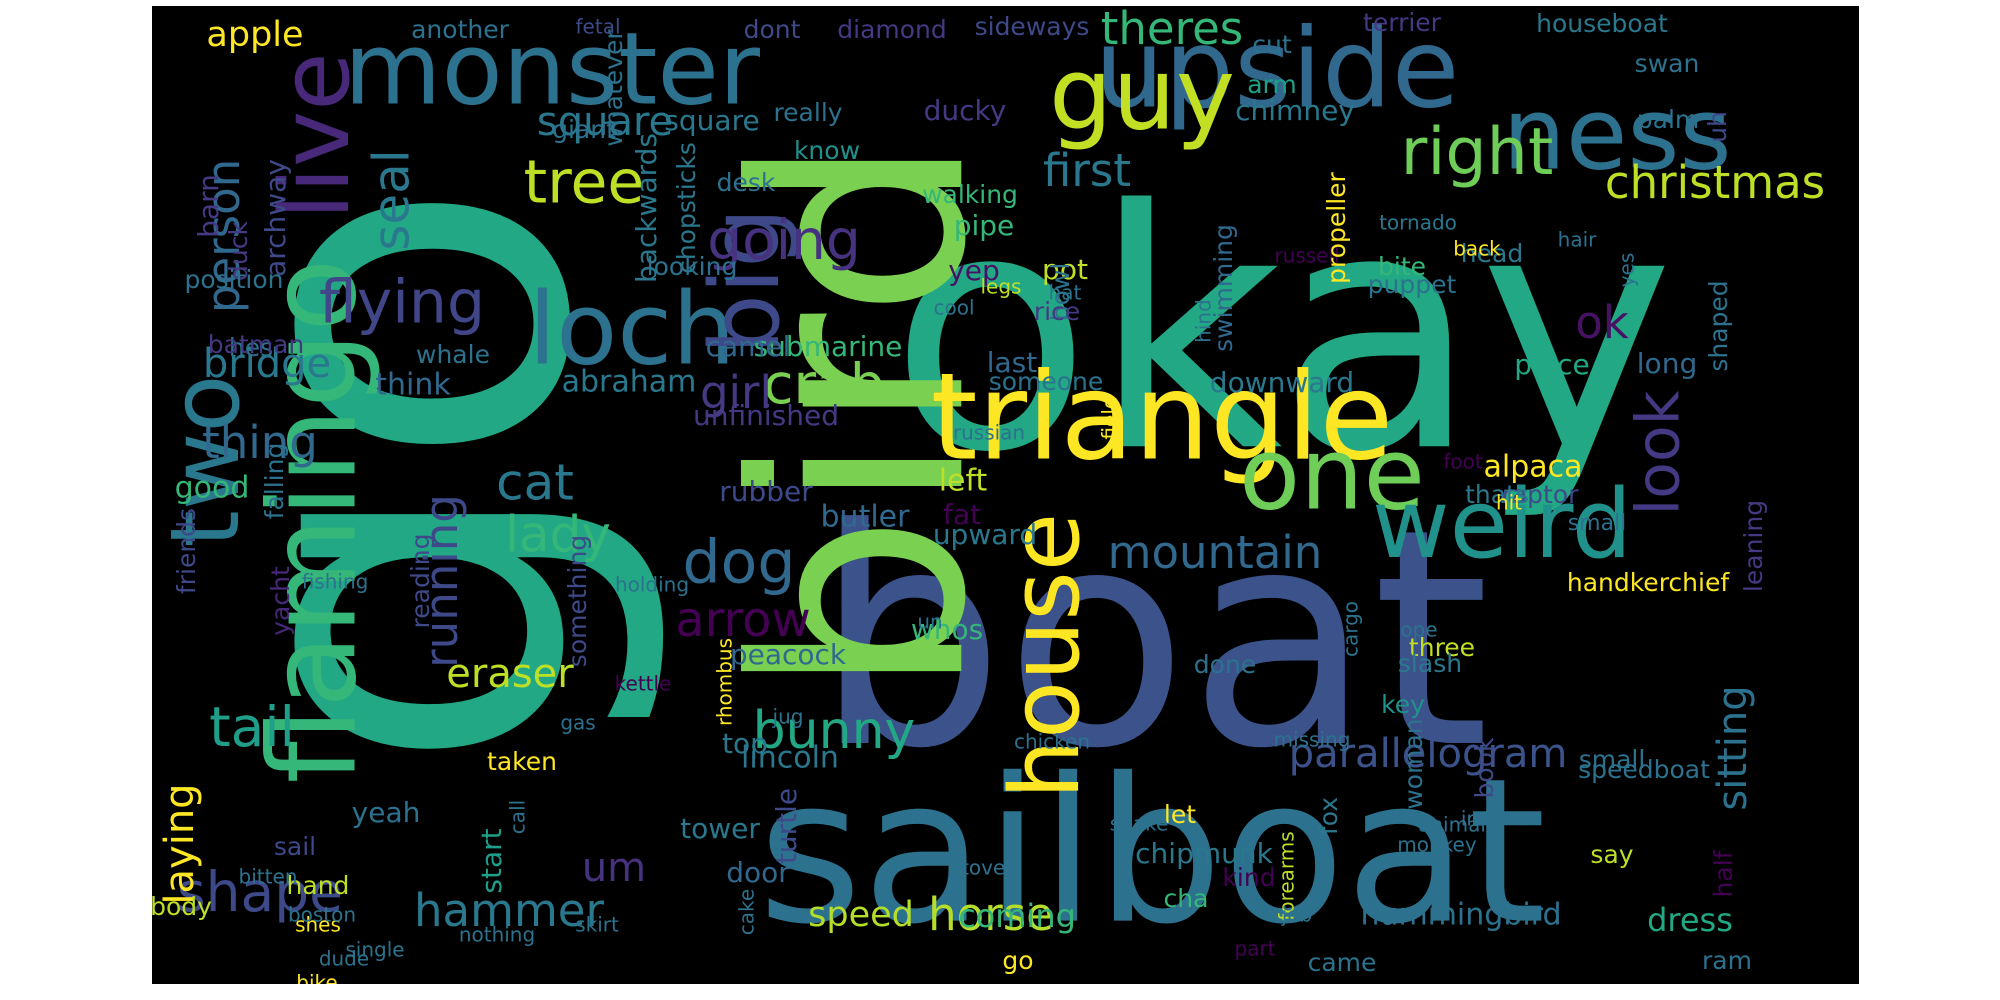 The height and width of the screenshot is (1000, 2000). What do you see at coordinates (251, 347) in the screenshot?
I see `word-hes: hes` at bounding box center [251, 347].